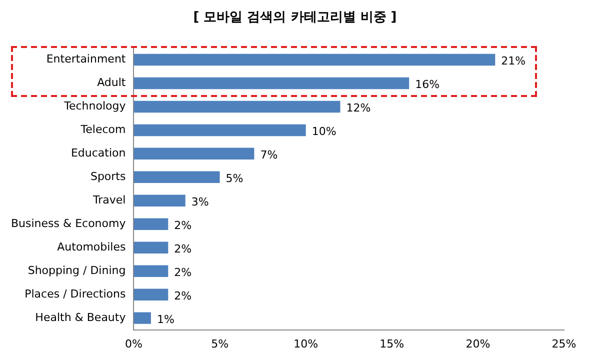 This screenshot has height=364, width=590. Describe the element at coordinates (564, 343) in the screenshot. I see `x-tick-label: 25%` at that location.